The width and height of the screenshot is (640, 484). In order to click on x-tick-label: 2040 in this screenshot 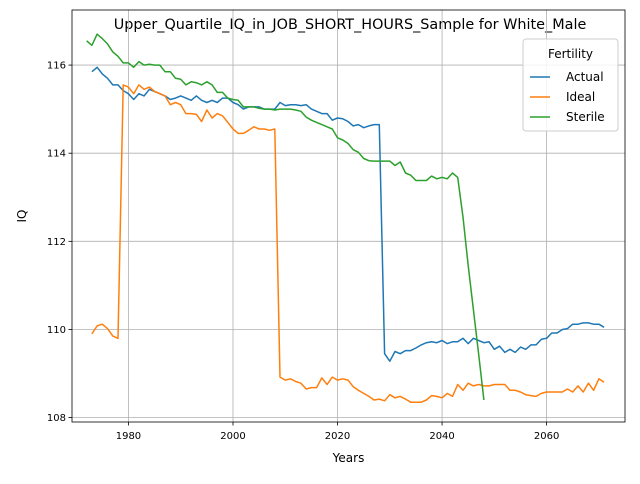, I will do `click(441, 436)`.